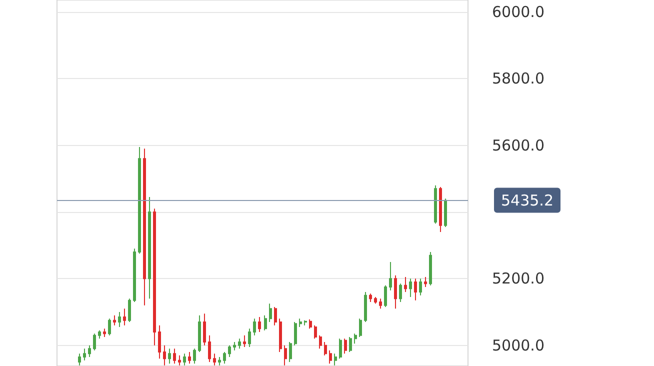 This screenshot has height=366, width=654. What do you see at coordinates (518, 145) in the screenshot?
I see `y-tick-label: 5600.0` at bounding box center [518, 145].